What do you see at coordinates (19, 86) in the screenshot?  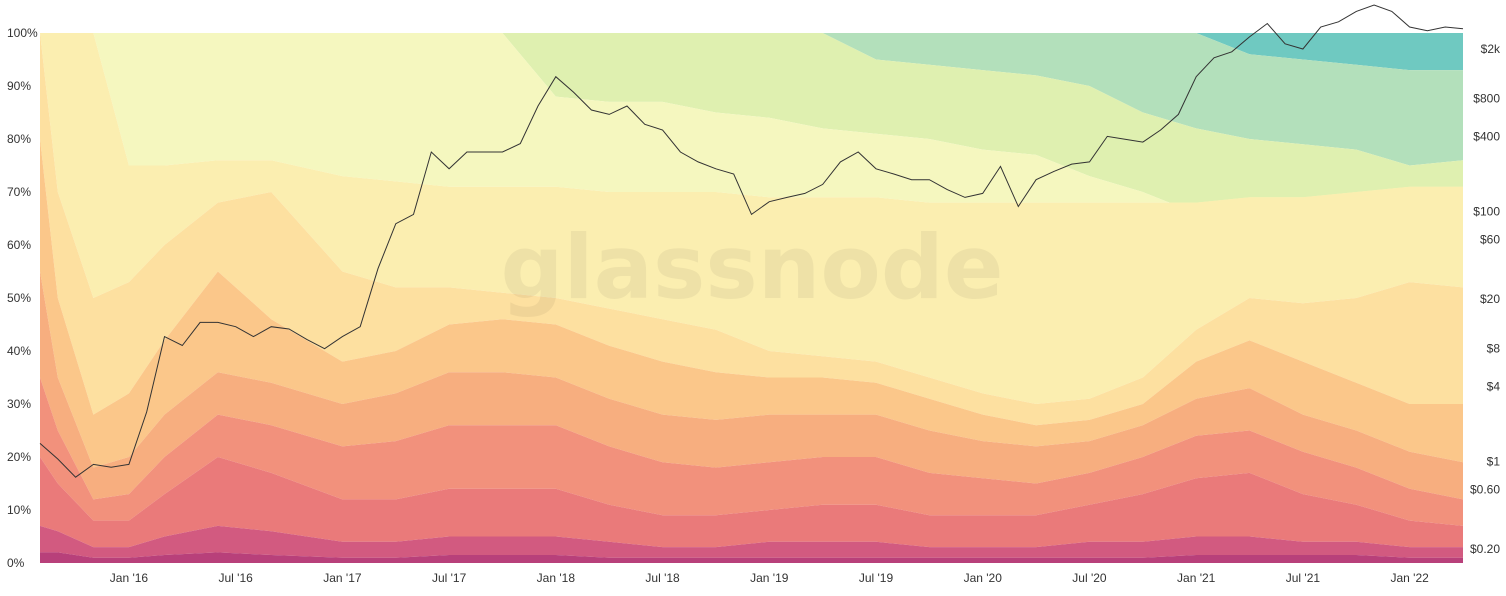 I see `left-tick-label: 90%` at bounding box center [19, 86].